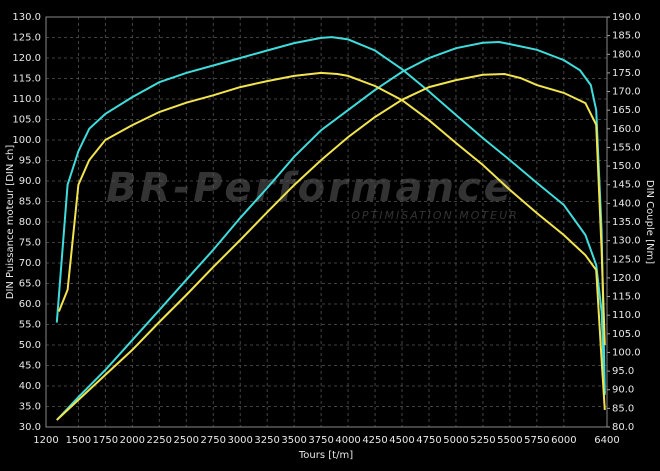  I want to click on y-tick-label: 115.0, so click(26, 79).